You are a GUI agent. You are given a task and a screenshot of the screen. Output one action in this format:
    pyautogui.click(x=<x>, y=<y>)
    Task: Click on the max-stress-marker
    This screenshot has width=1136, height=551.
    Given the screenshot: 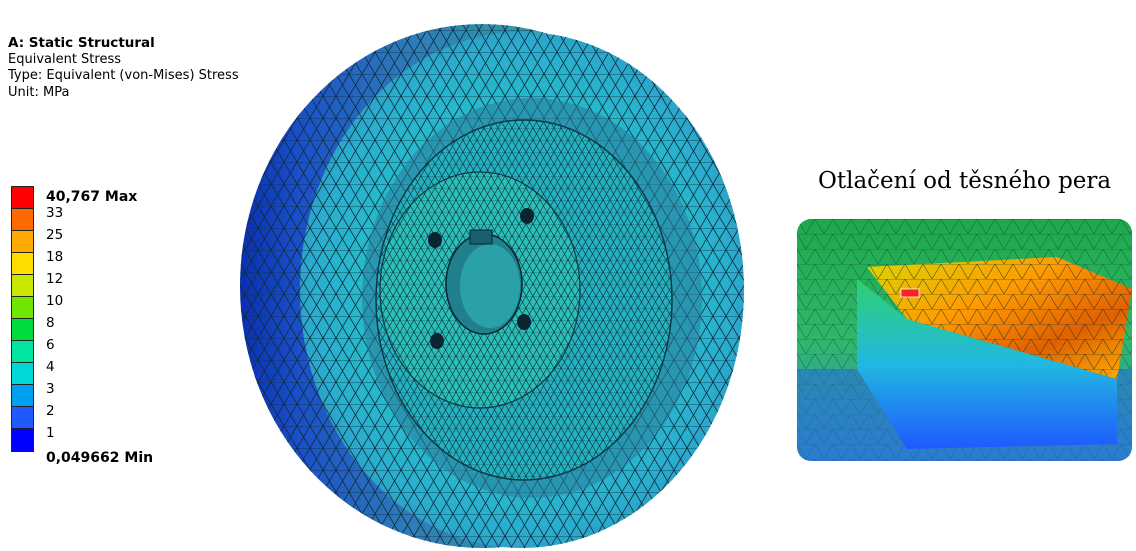 What is the action you would take?
    pyautogui.click(x=910, y=293)
    